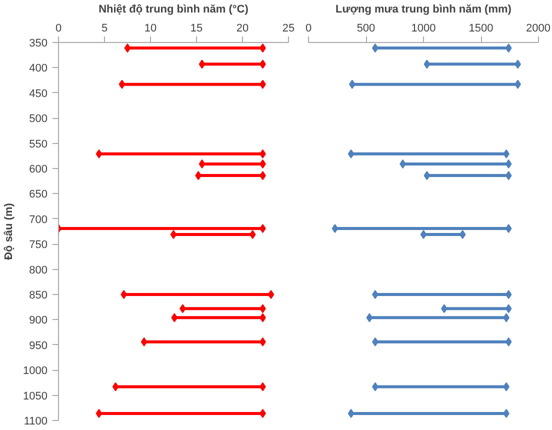 This screenshot has width=552, height=430. Describe the element at coordinates (38, 94) in the screenshot. I see `y-tick-label: 450` at that location.